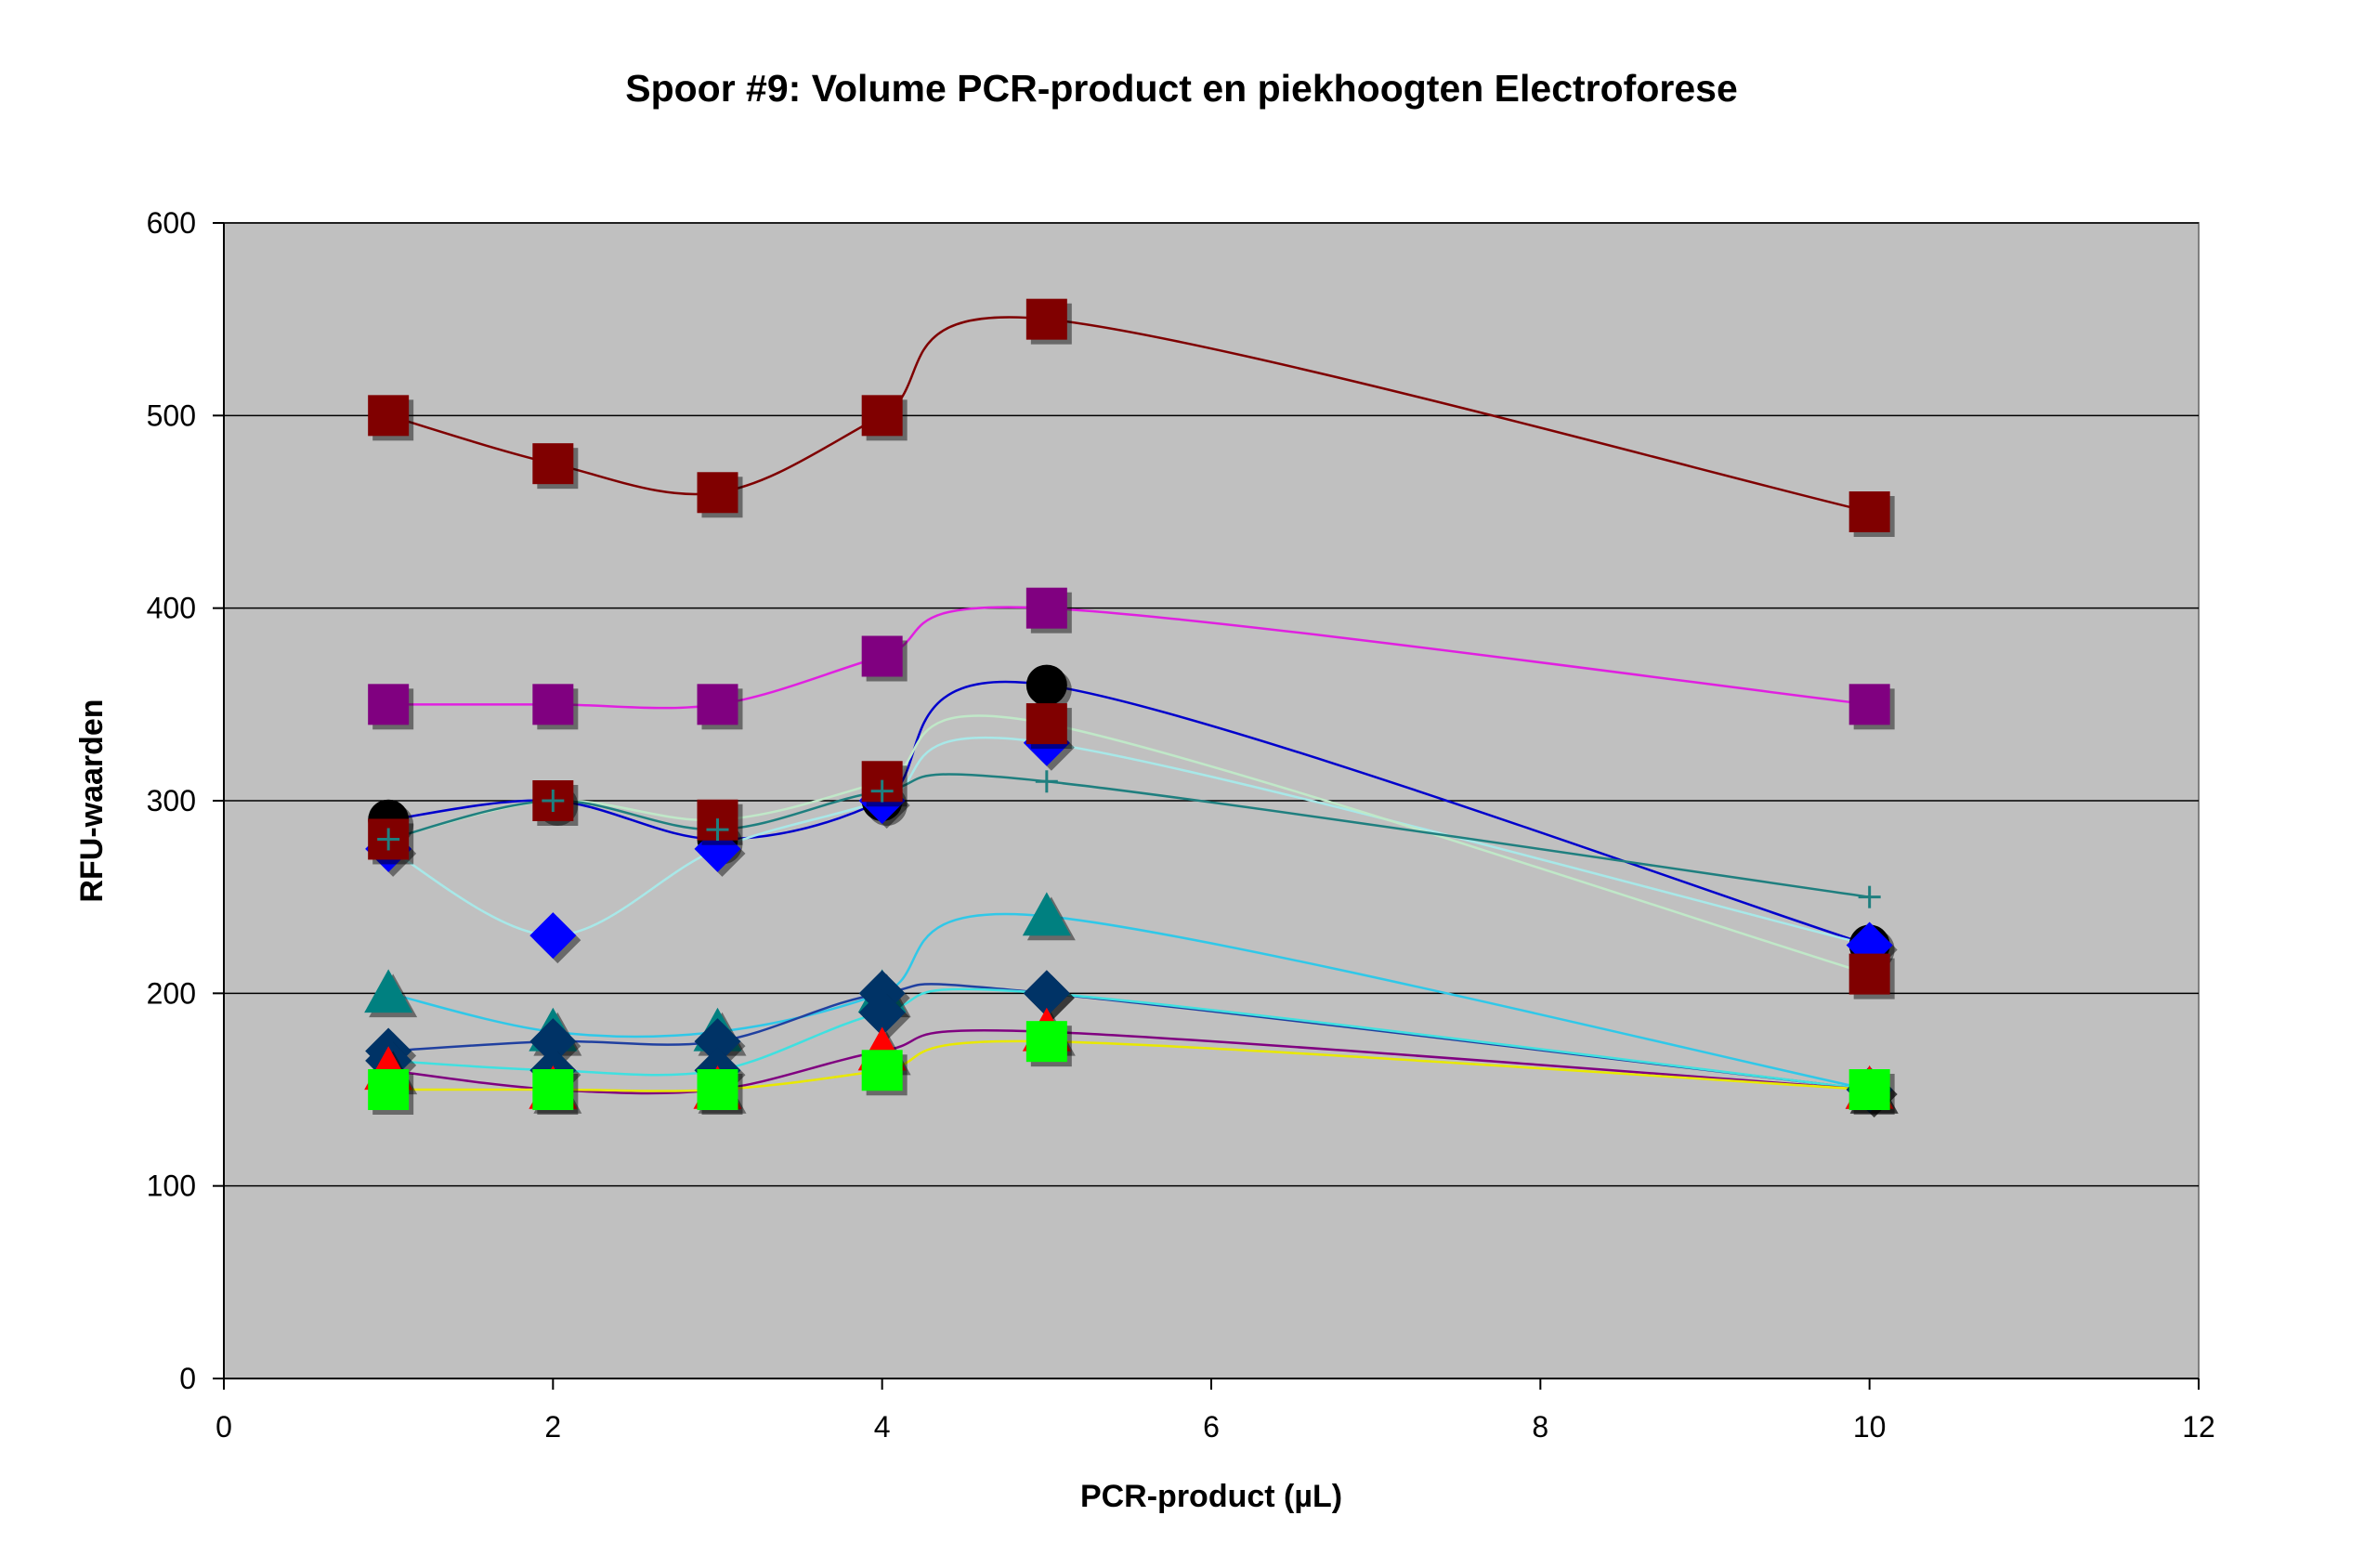  Describe the element at coordinates (172, 415) in the screenshot. I see `y-tick-label: 500` at that location.